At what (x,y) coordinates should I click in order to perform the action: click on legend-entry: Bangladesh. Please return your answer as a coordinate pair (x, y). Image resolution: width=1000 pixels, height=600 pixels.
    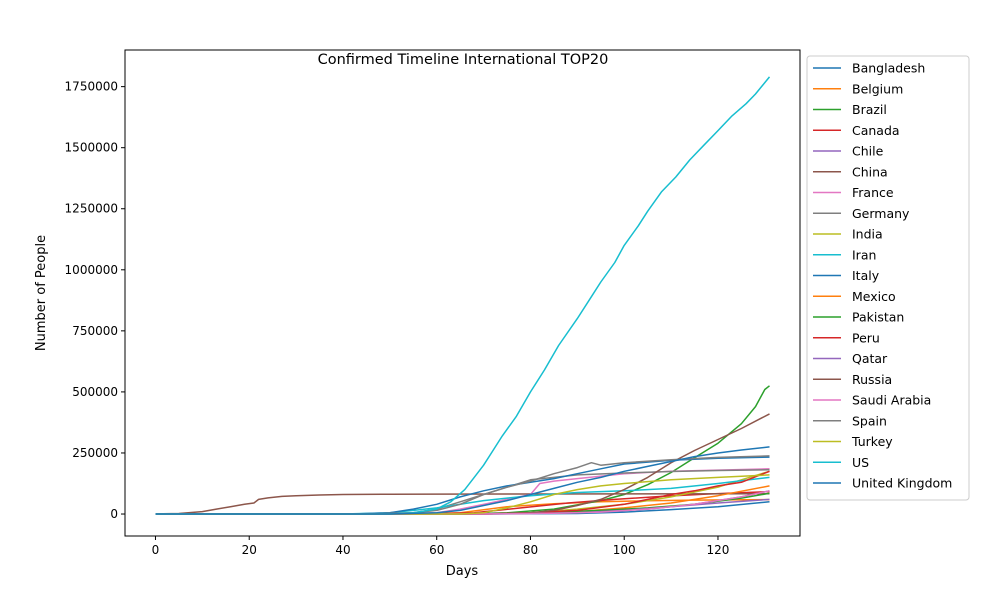
    Looking at the image, I should click on (869, 68).